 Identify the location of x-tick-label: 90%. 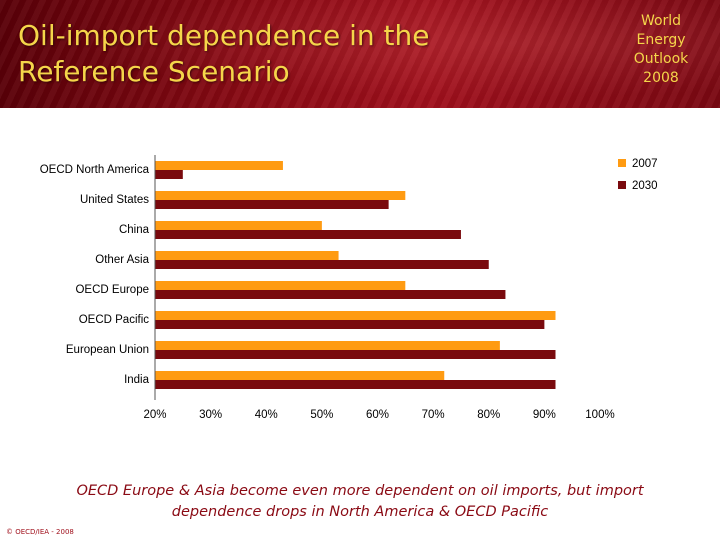
(544, 415).